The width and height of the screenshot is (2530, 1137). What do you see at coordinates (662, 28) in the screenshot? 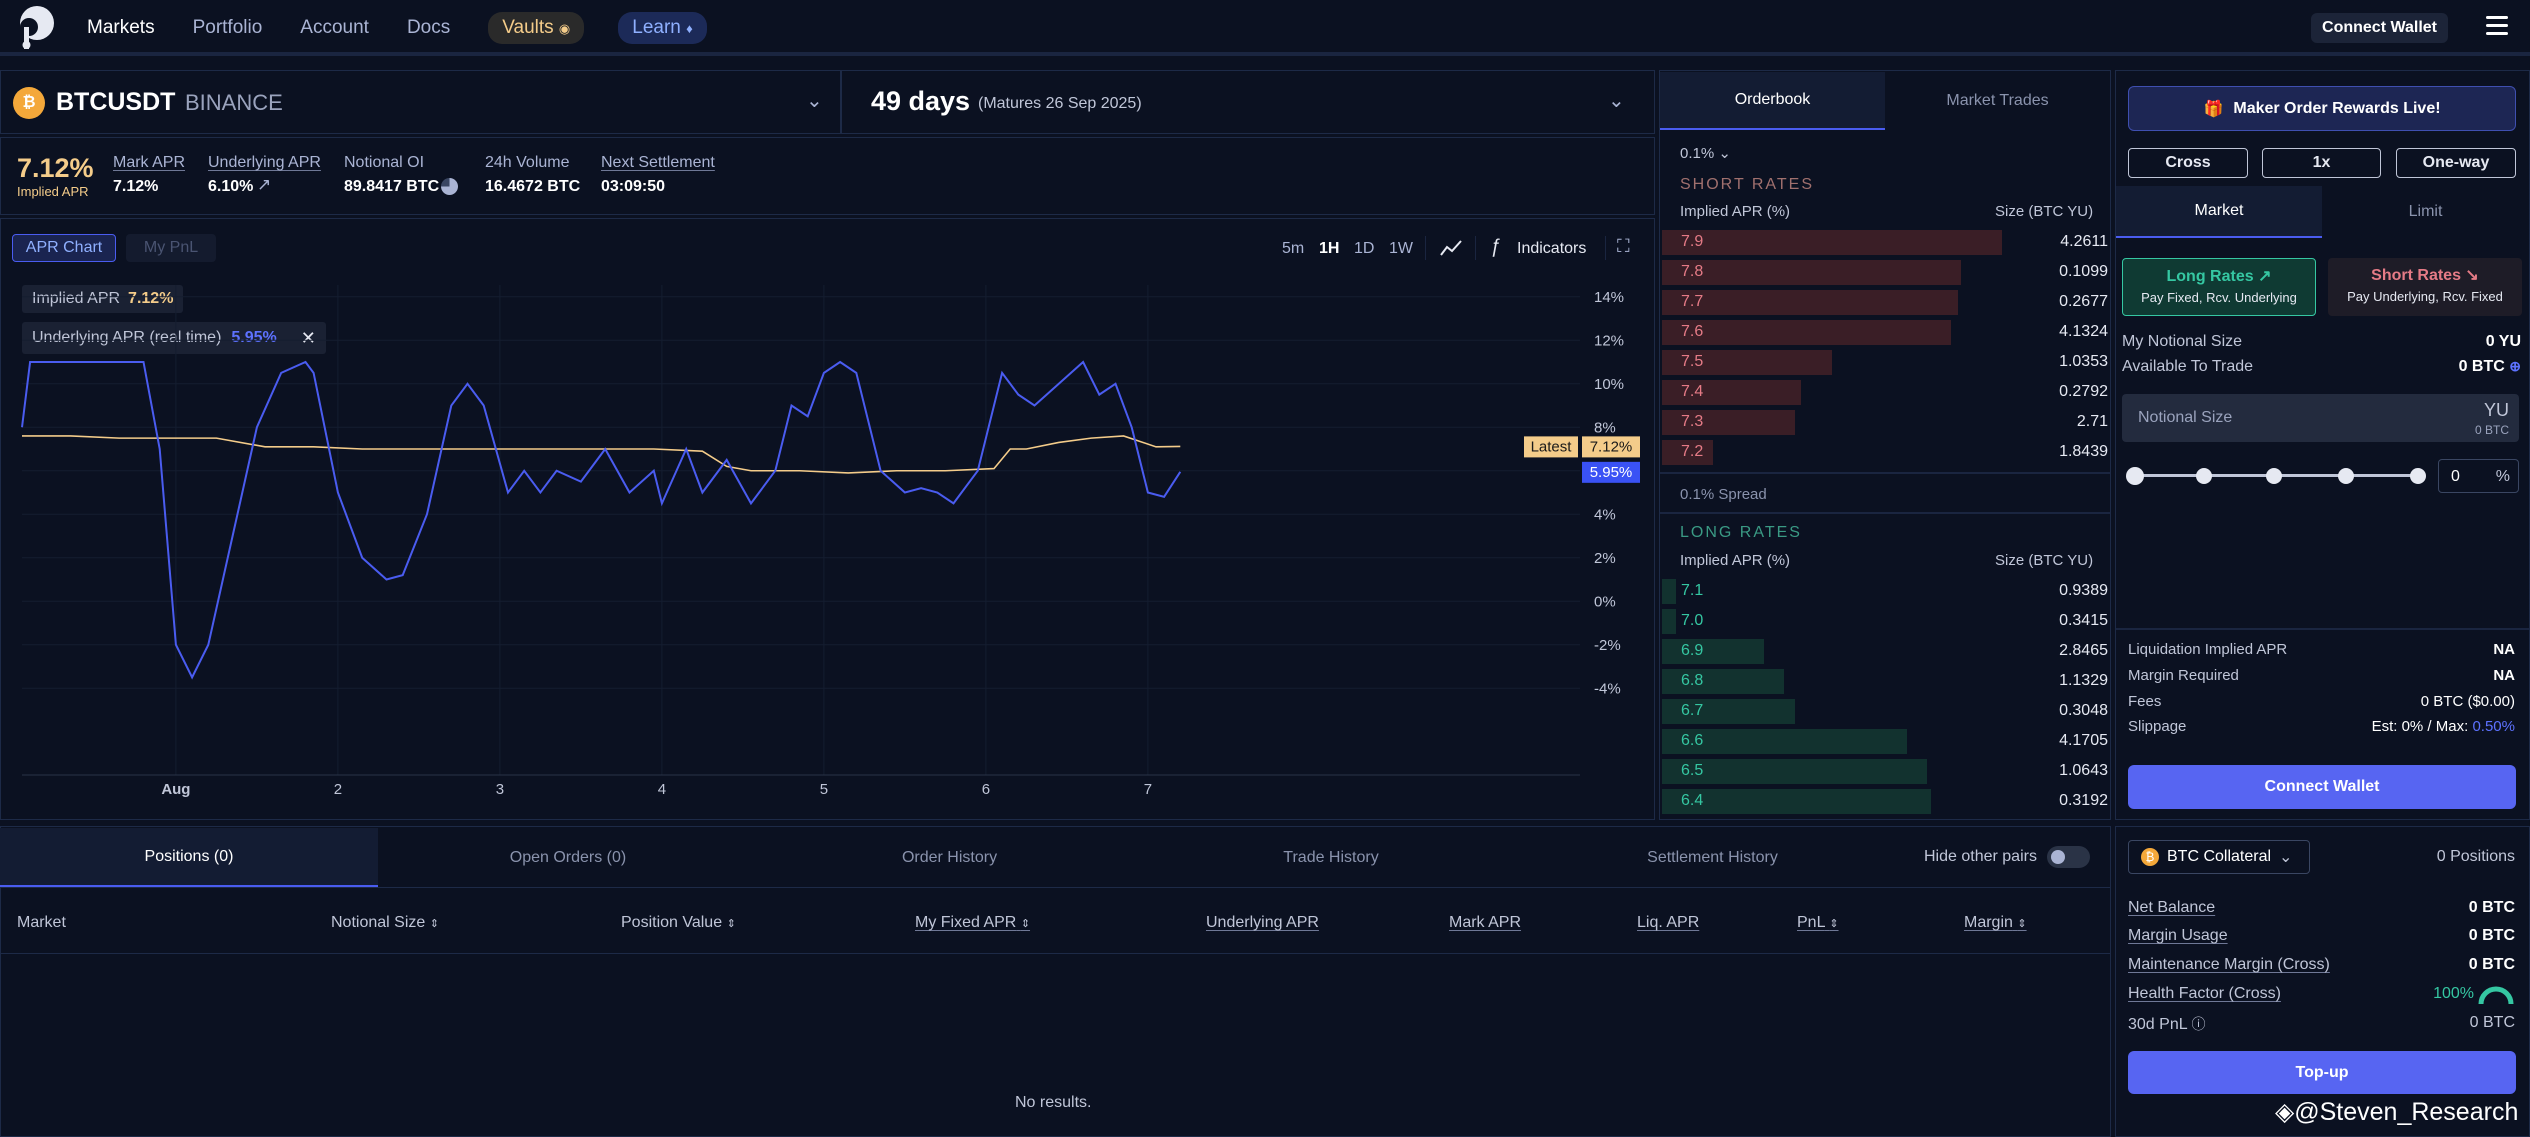
I see `nav-learn: Learn ♦` at bounding box center [662, 28].